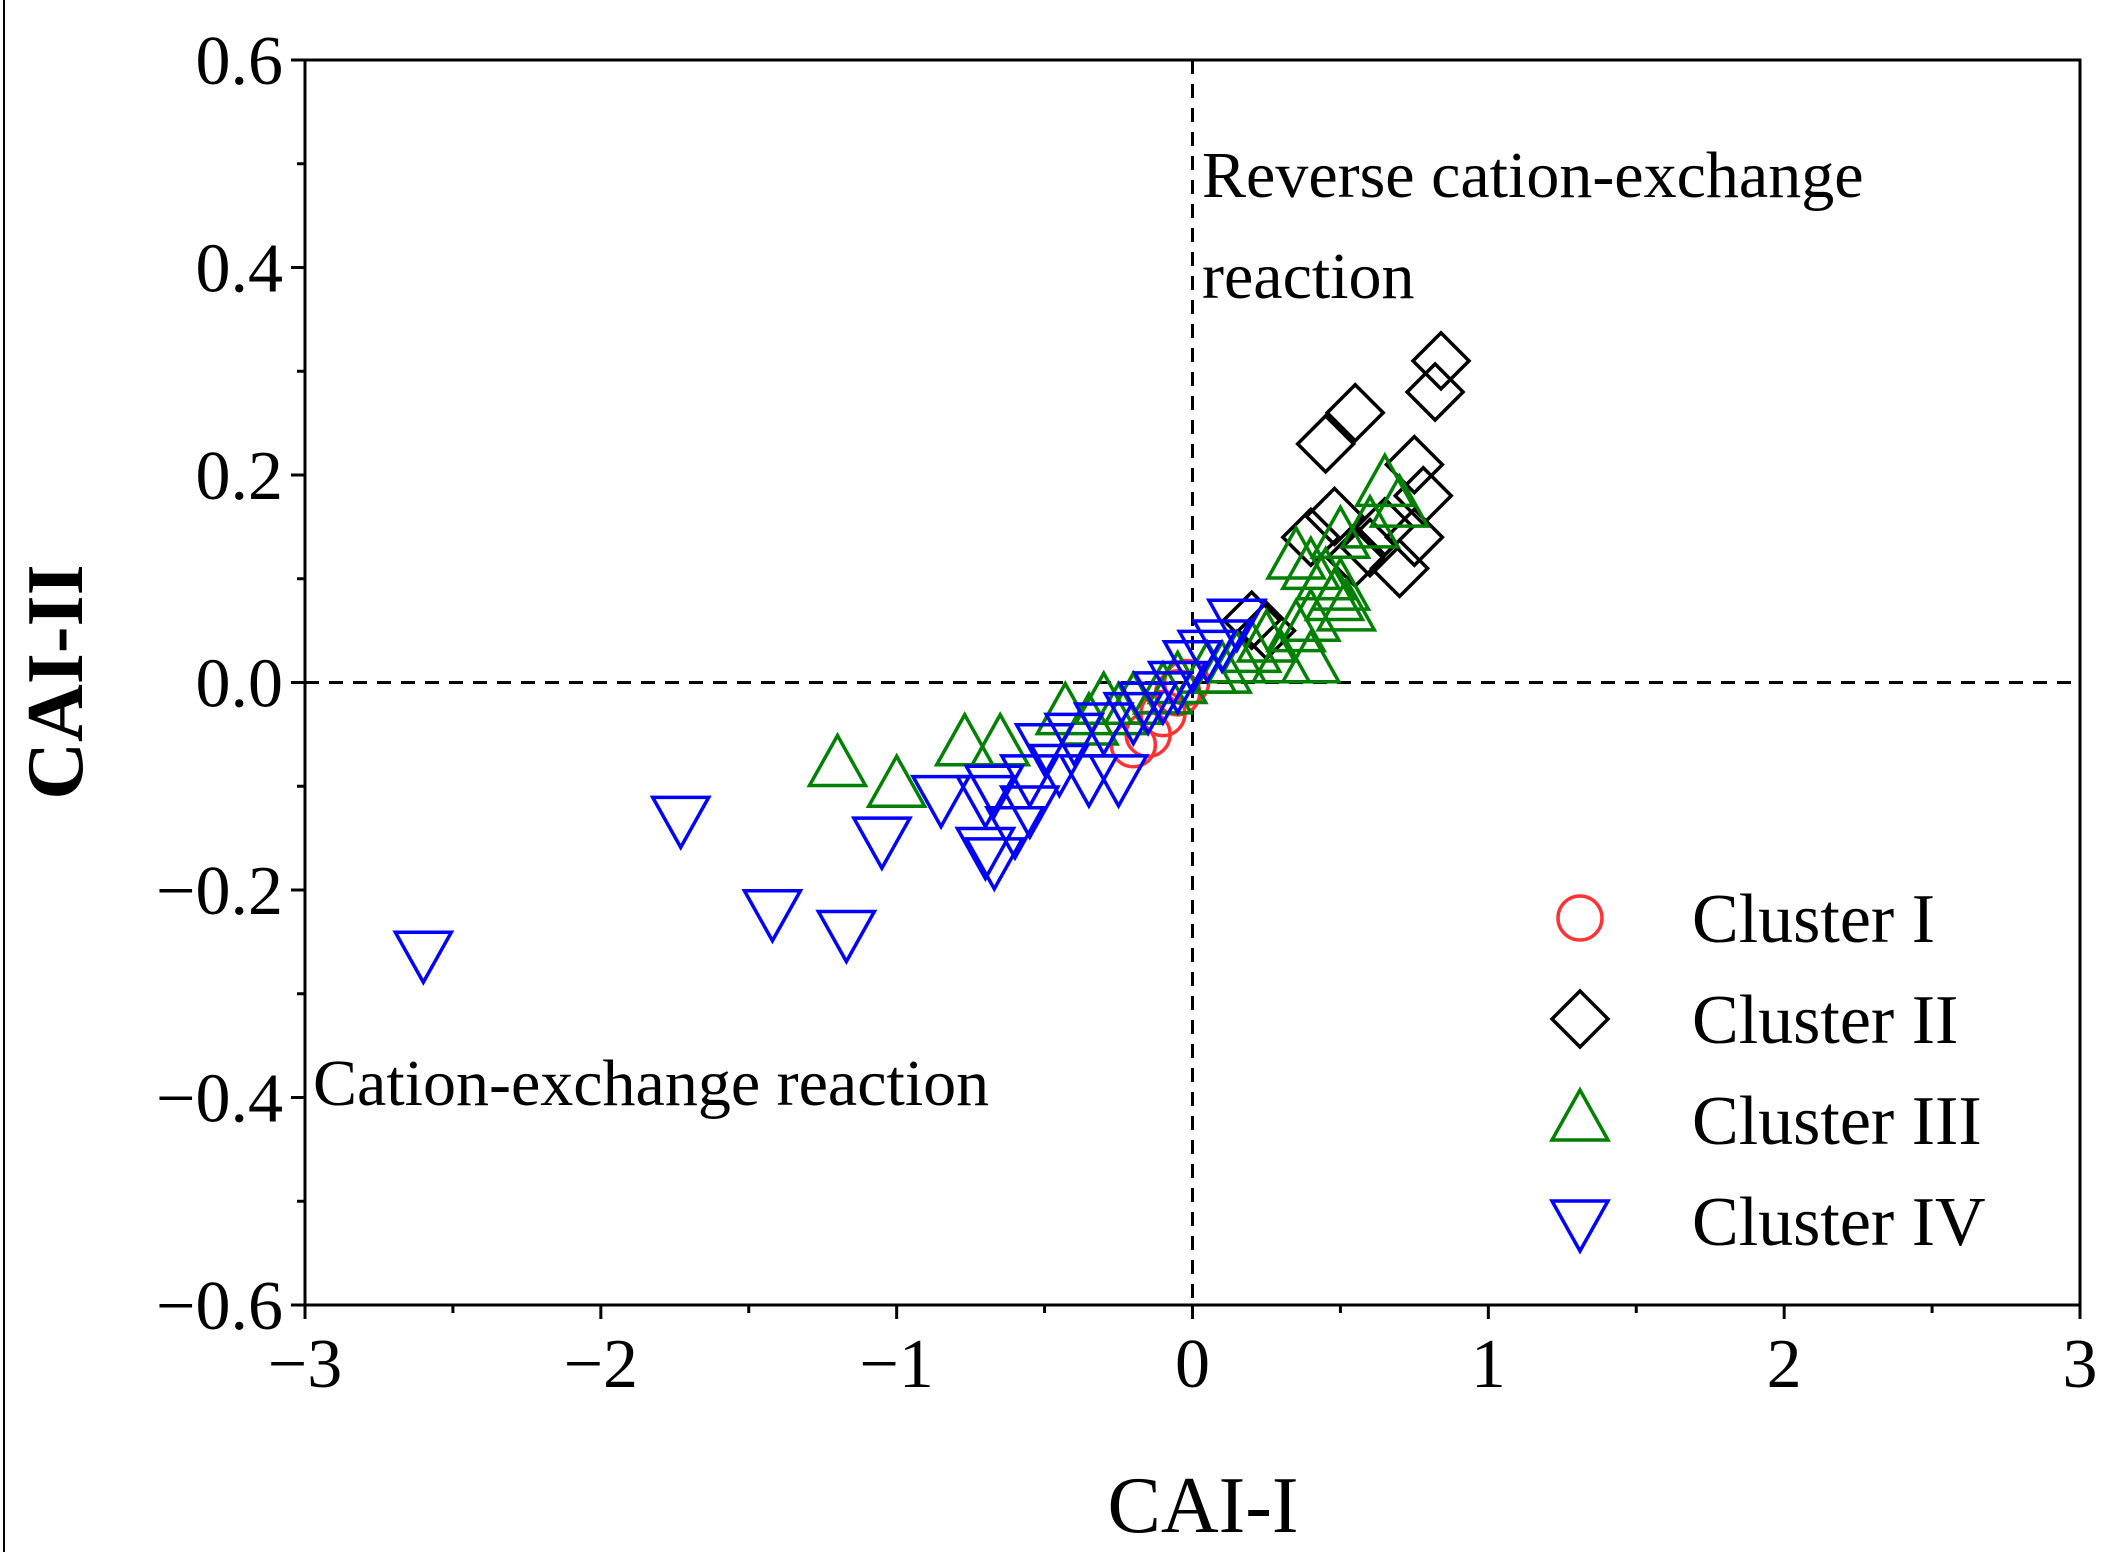 Image resolution: width=2103 pixels, height=1552 pixels. Describe the element at coordinates (1488, 1364) in the screenshot. I see `x-tick-label: 1` at that location.